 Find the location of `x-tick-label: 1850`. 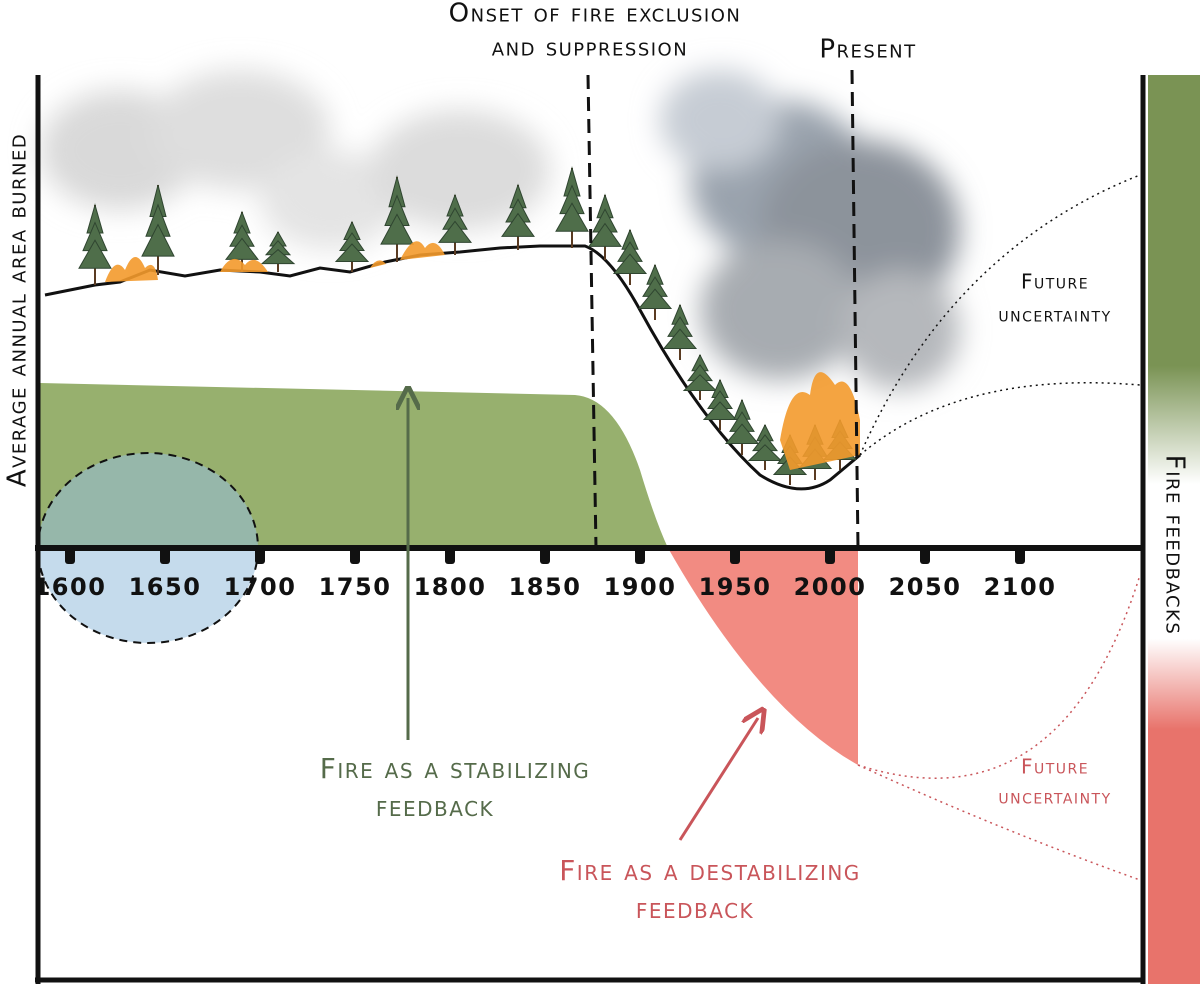

x-tick-label: 1850 is located at coordinates (545, 587).